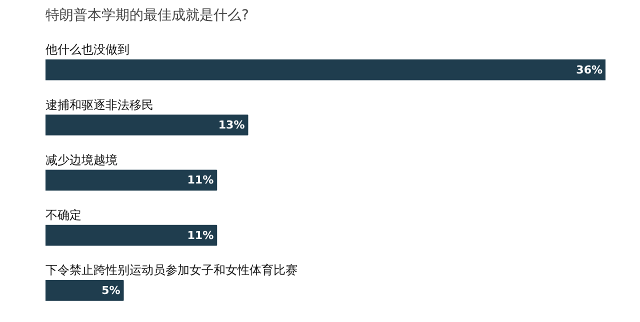 This screenshot has height=322, width=640. What do you see at coordinates (64, 215) in the screenshot?
I see `y-tick-label: 不确定` at bounding box center [64, 215].